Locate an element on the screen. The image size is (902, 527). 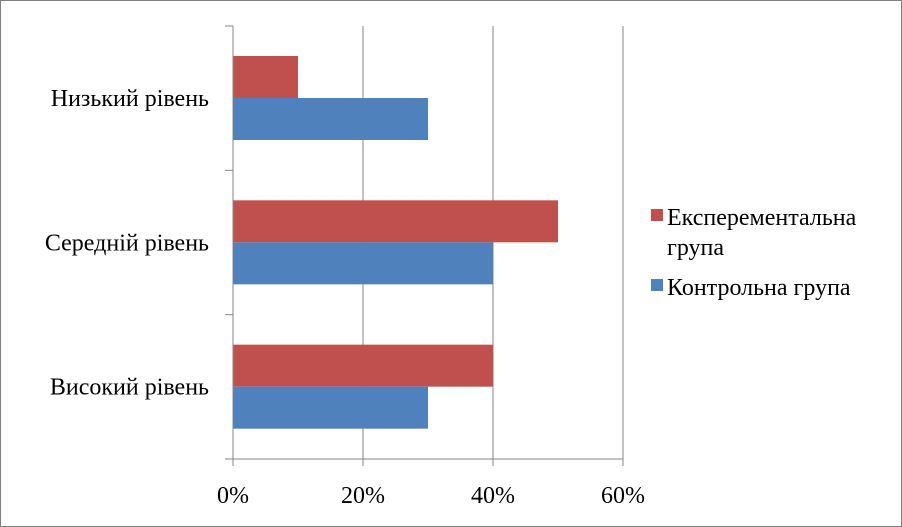
x-tick-labels: 0% 20% 40% 60% is located at coordinates (431, 496).